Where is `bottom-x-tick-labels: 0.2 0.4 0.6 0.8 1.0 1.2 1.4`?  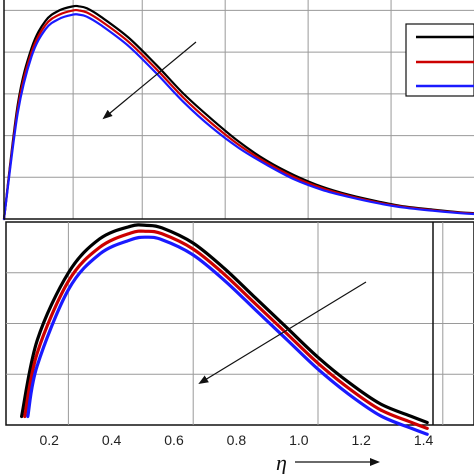
bottom-x-tick-labels: 0.2 0.4 0.6 0.8 1.0 1.2 1.4 is located at coordinates (236, 440).